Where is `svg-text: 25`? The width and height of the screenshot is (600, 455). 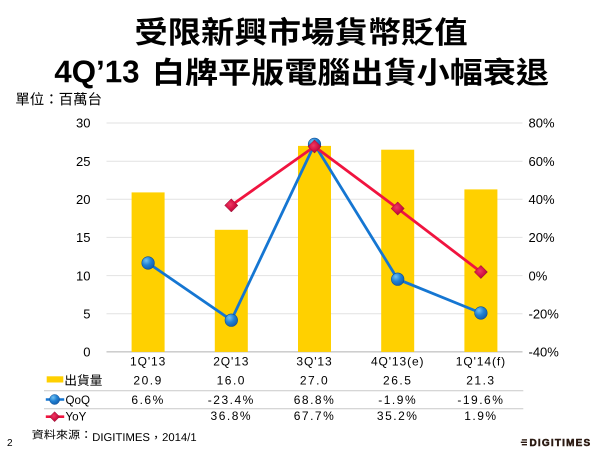
svg-text: 25 is located at coordinates (83, 161).